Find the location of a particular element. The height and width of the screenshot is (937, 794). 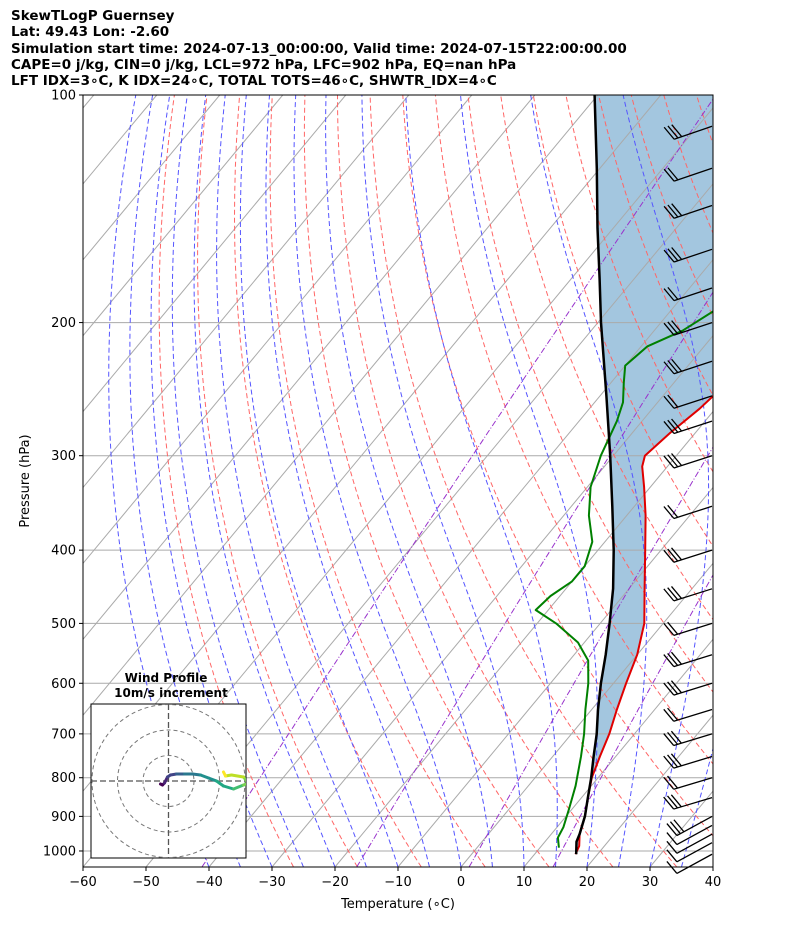

y-tick-label: 200 is located at coordinates (63, 323).